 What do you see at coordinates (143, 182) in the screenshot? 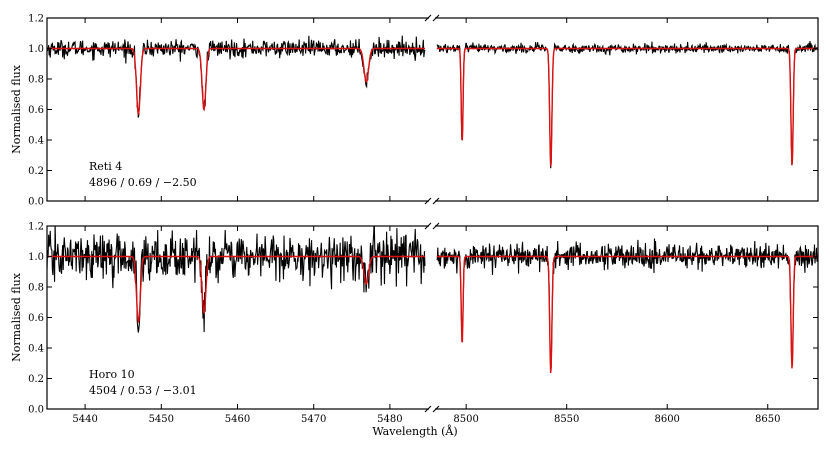
I see `stellar-parameters-label: 4896 / 0.69 / −2.50` at bounding box center [143, 182].